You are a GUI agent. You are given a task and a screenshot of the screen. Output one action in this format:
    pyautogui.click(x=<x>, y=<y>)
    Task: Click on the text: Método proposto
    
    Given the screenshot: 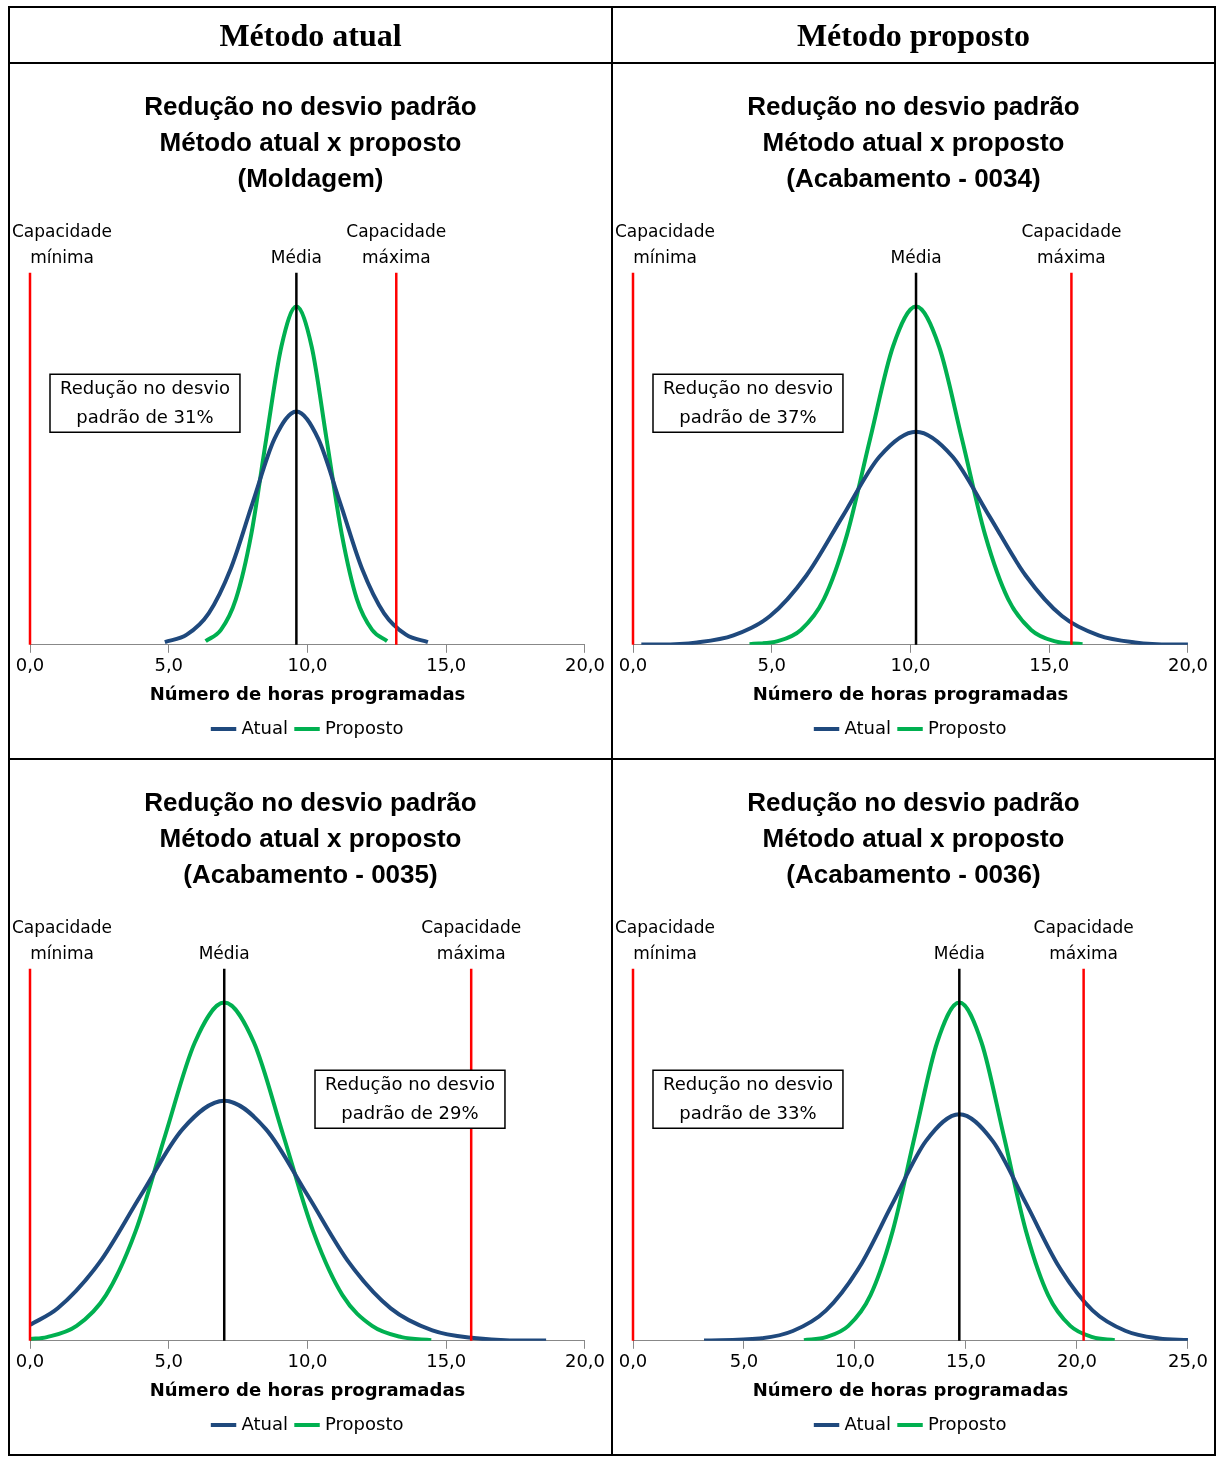 What is the action you would take?
    pyautogui.click(x=914, y=36)
    